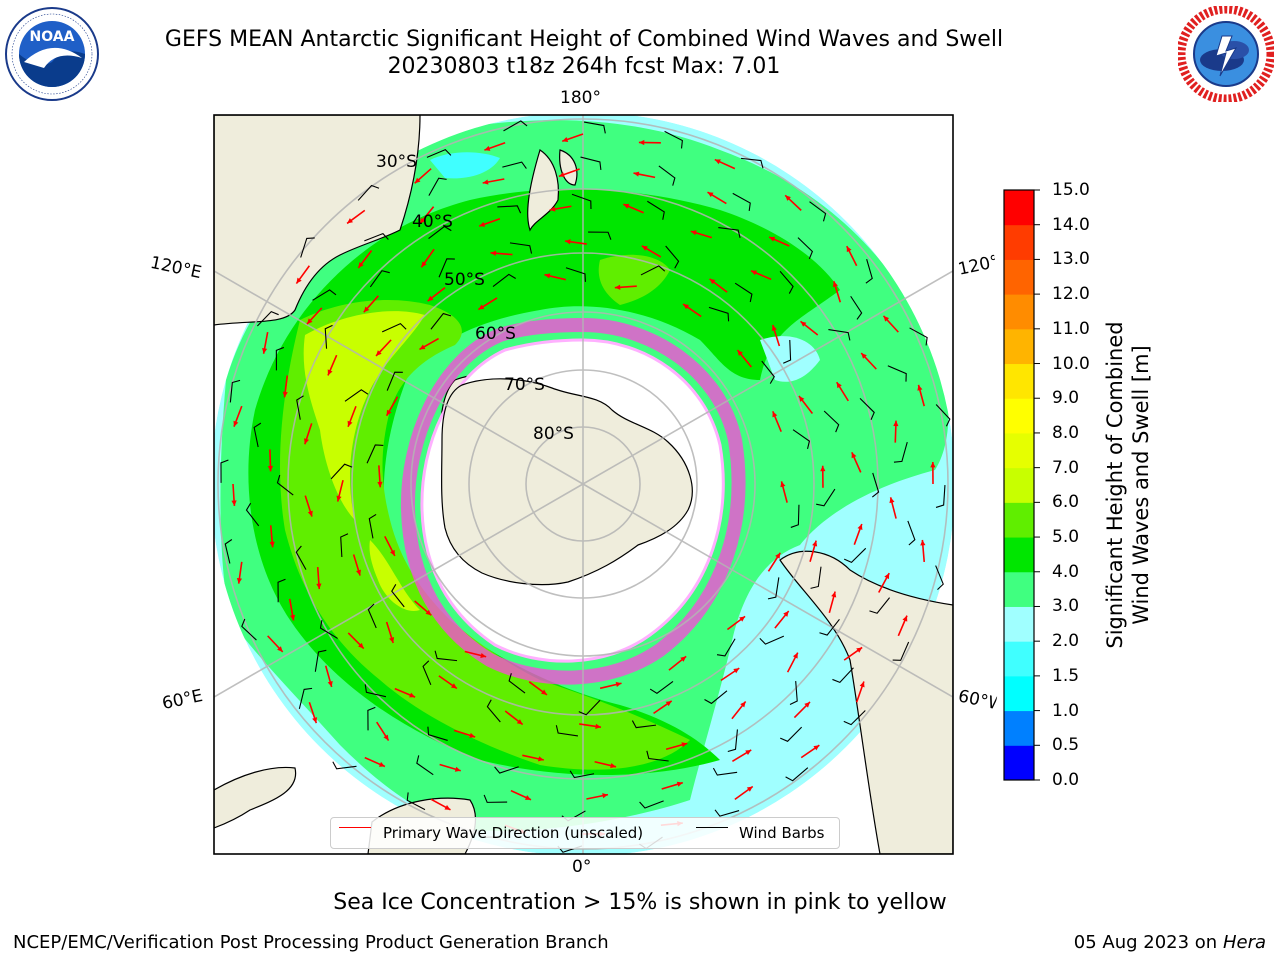 The height and width of the screenshot is (960, 1280). What do you see at coordinates (1071, 294) in the screenshot?
I see `colorbar-tick-label: 12.0` at bounding box center [1071, 294].